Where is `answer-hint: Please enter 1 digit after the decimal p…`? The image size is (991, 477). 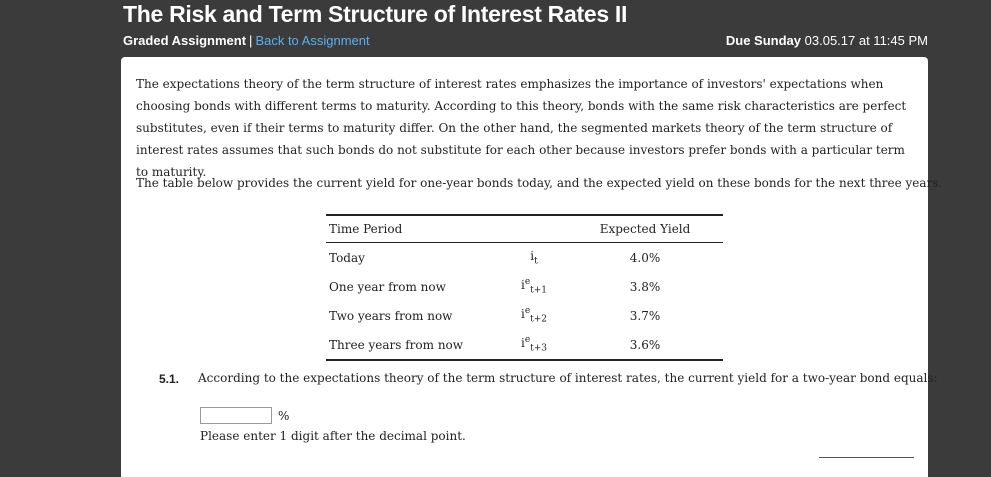 answer-hint: Please enter 1 digit after the decimal p… is located at coordinates (333, 436).